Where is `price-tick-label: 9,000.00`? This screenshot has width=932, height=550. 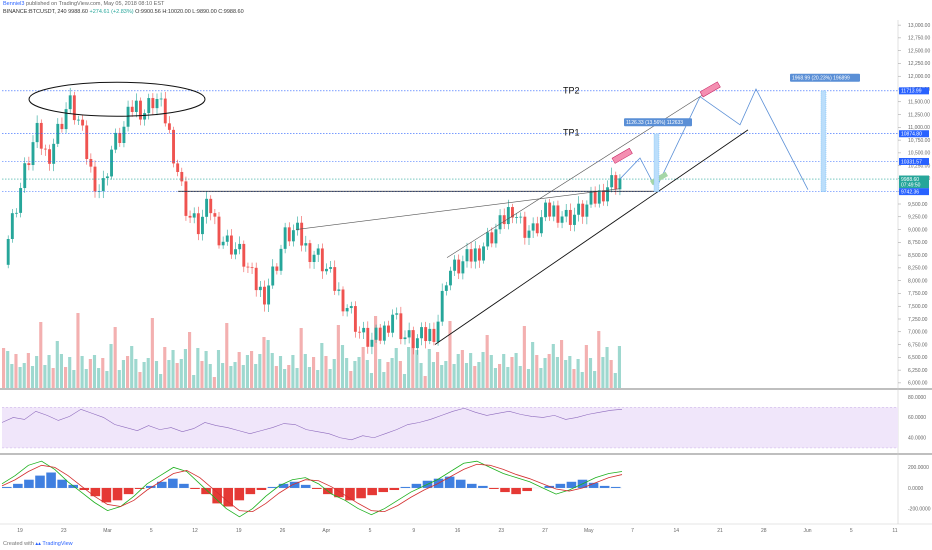
price-tick-label: 9,000.00 is located at coordinates (918, 230).